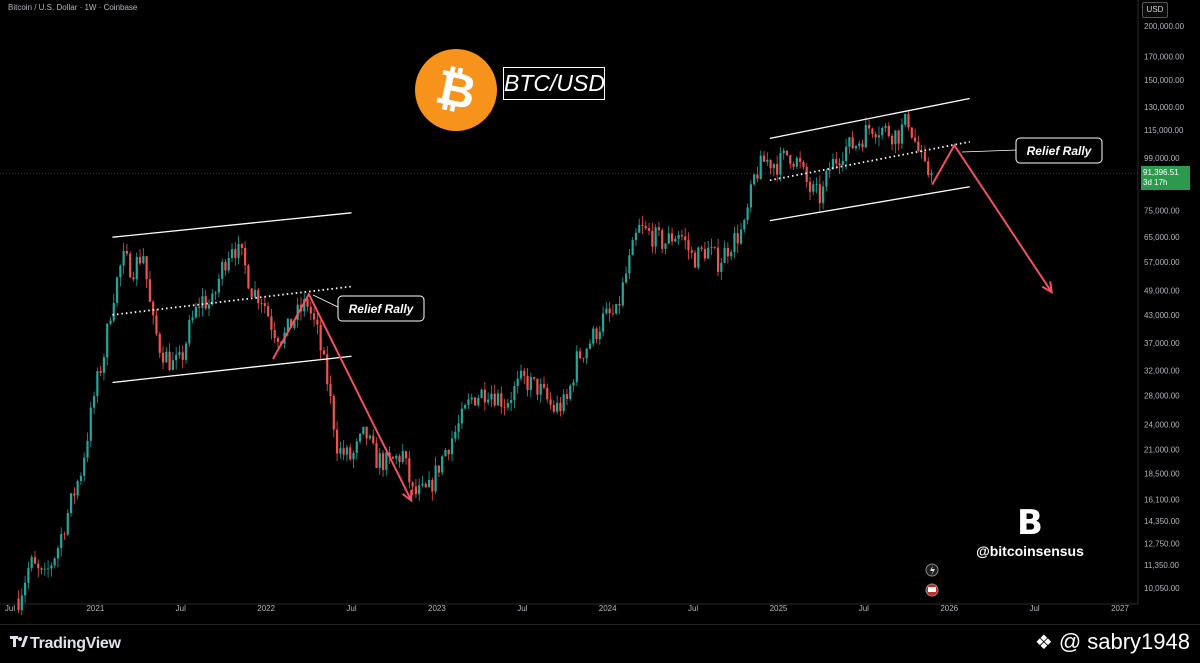  Describe the element at coordinates (932, 570) in the screenshot. I see `lightning-bolt-icon` at that location.